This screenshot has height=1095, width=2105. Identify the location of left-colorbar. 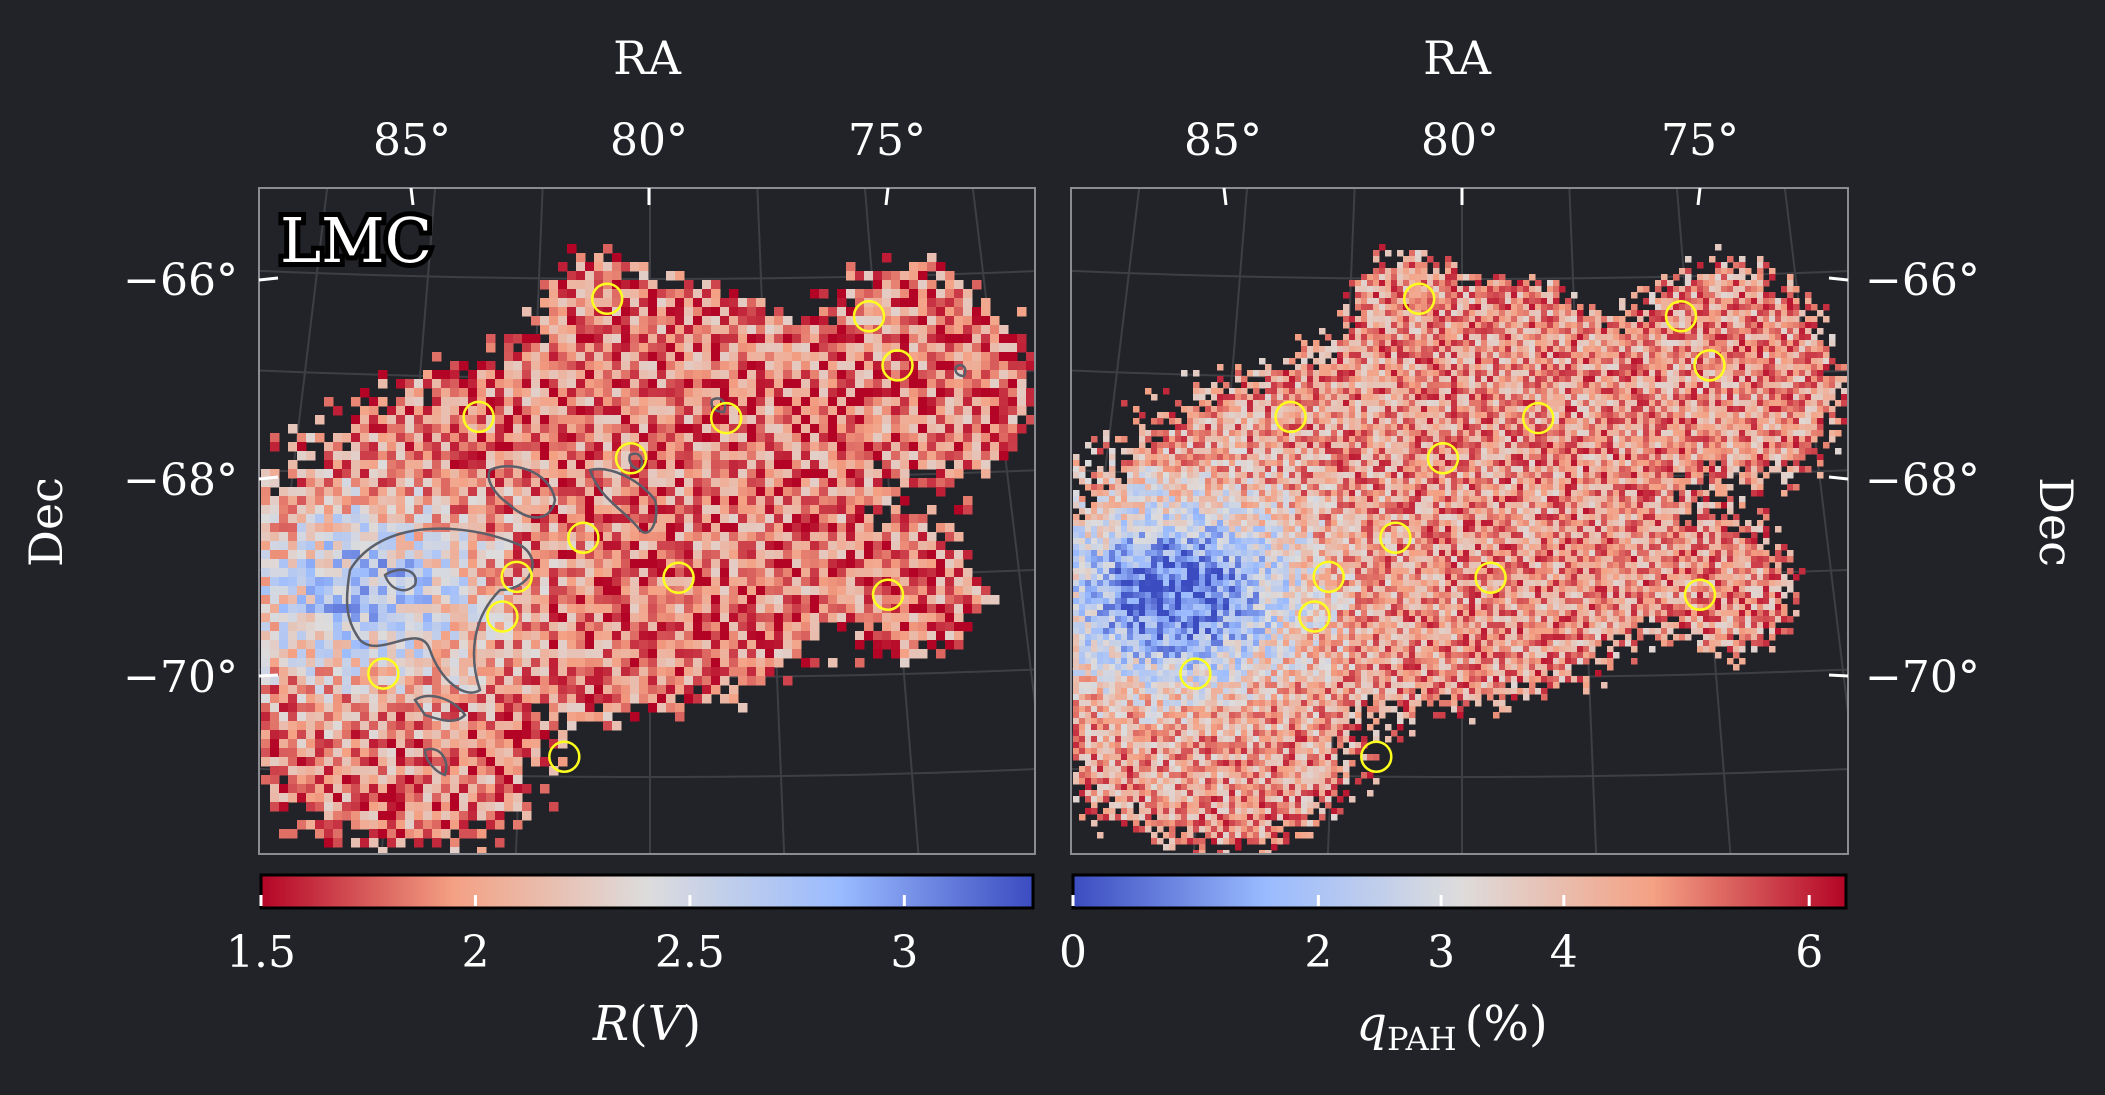
(647, 891).